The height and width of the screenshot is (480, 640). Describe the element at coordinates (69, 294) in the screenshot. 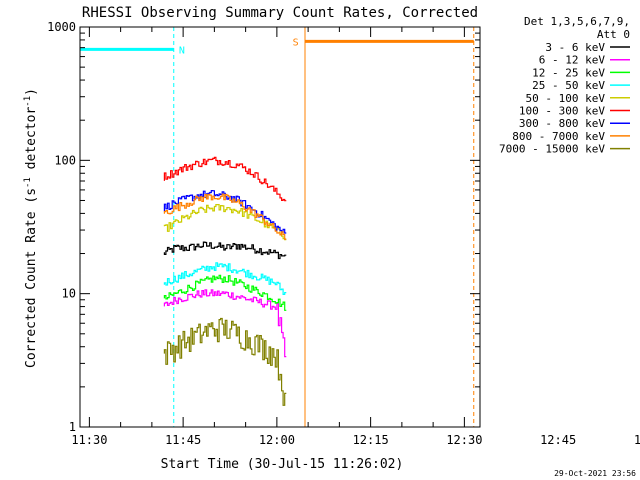

I see `y-tick-label: 10` at that location.